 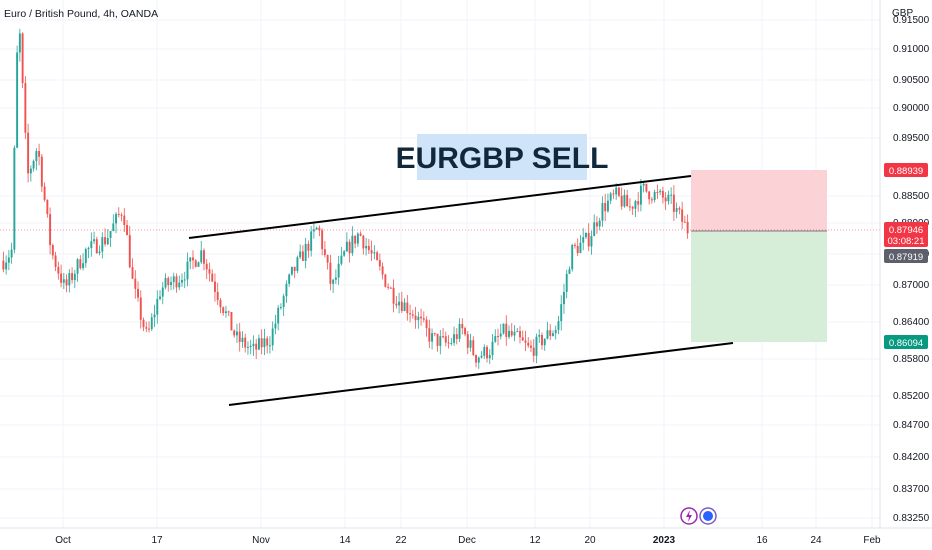 I want to click on symbol-title: Euro / British Pound, 4h, OANDA, so click(x=81, y=14).